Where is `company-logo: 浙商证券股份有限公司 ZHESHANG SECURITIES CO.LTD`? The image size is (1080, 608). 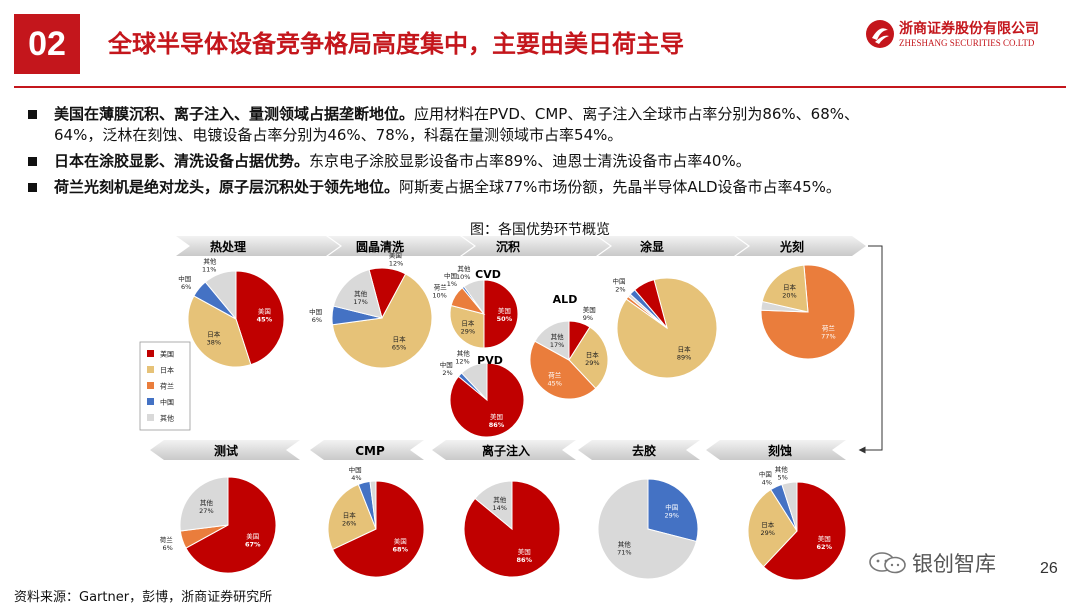
company-logo: 浙商证券股份有限公司 ZHESHANG SECURITIES CO.LTD is located at coordinates (965, 36).